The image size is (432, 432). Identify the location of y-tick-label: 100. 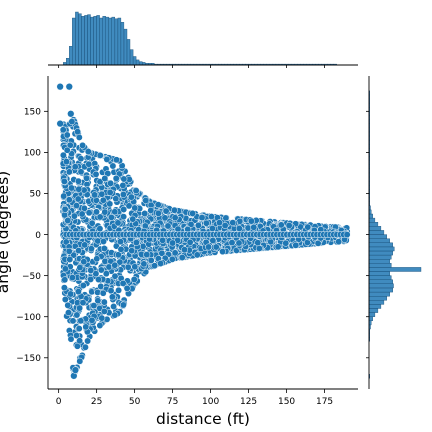
(32, 154).